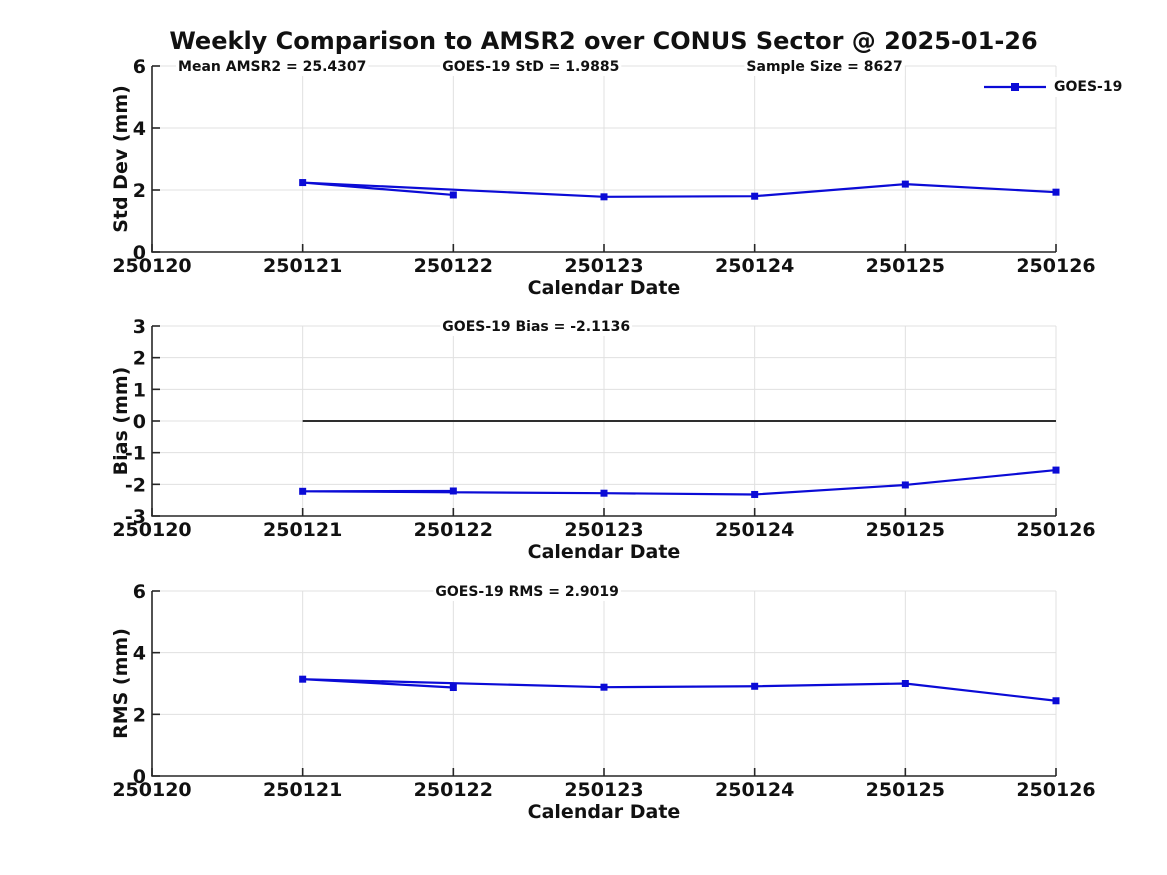 The image size is (1167, 875). What do you see at coordinates (135, 485) in the screenshot?
I see `y-tick-label: -2` at bounding box center [135, 485].